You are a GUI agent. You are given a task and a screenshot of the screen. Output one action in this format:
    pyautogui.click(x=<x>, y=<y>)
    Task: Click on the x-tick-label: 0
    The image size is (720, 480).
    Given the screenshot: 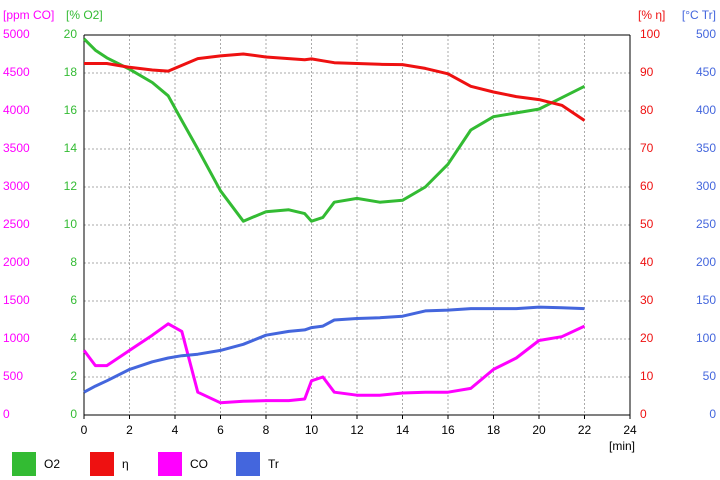 What is the action you would take?
    pyautogui.click(x=84, y=430)
    